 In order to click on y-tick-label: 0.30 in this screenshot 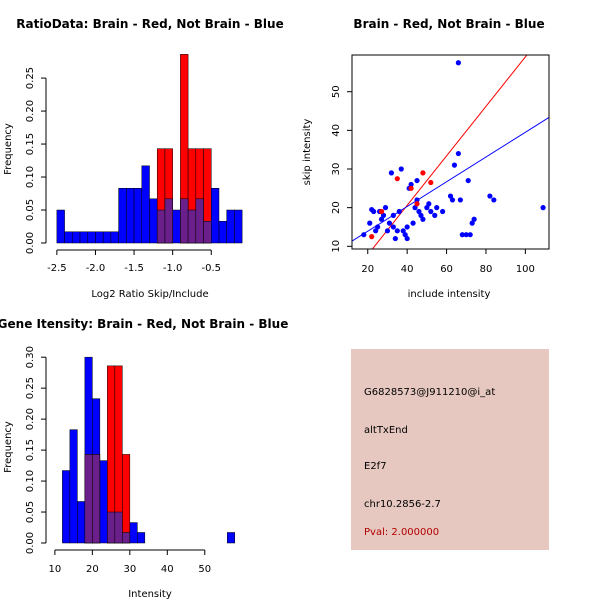, I will do `click(30, 357)`.